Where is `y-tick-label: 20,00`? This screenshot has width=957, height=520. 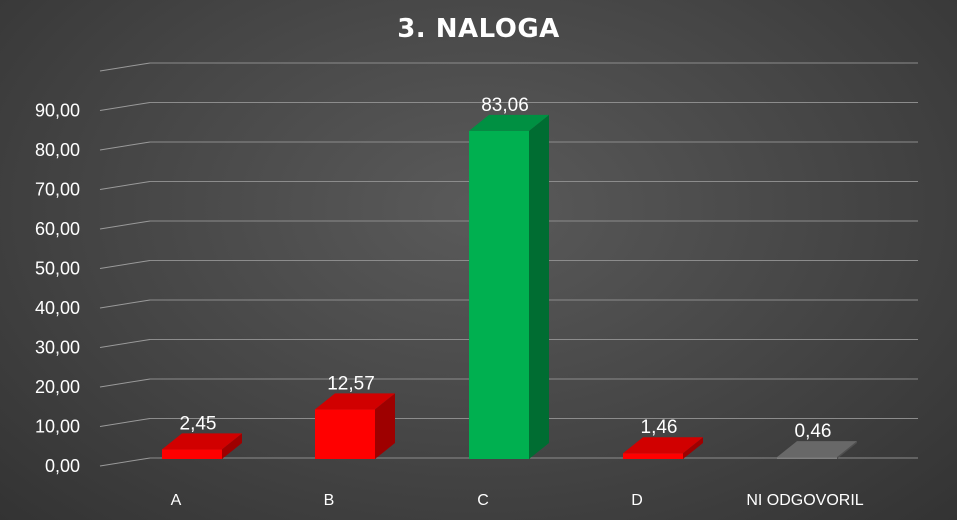
y-tick-label: 20,00 is located at coordinates (57, 387).